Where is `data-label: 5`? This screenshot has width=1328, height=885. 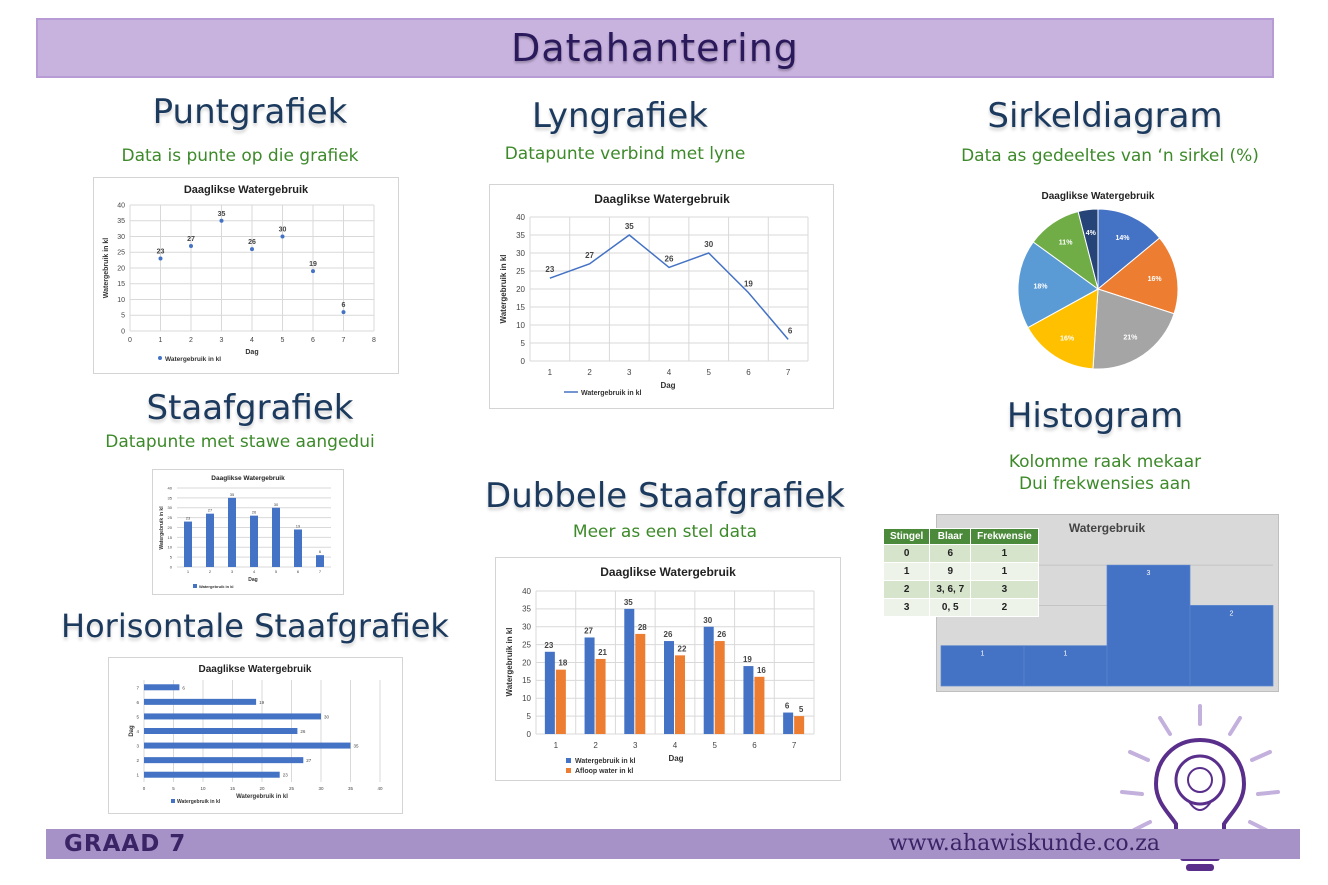 data-label: 5 is located at coordinates (801, 709).